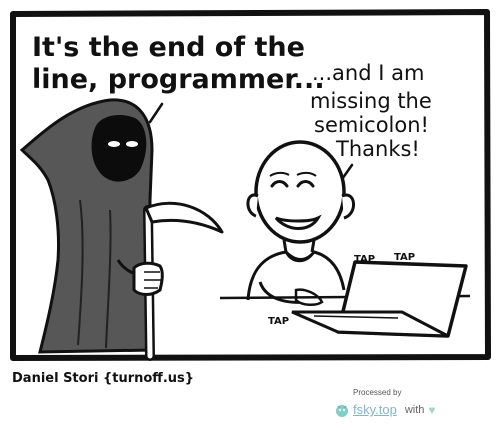 The height and width of the screenshot is (425, 500). Describe the element at coordinates (432, 409) in the screenshot. I see `heart-icon: ♥` at that location.